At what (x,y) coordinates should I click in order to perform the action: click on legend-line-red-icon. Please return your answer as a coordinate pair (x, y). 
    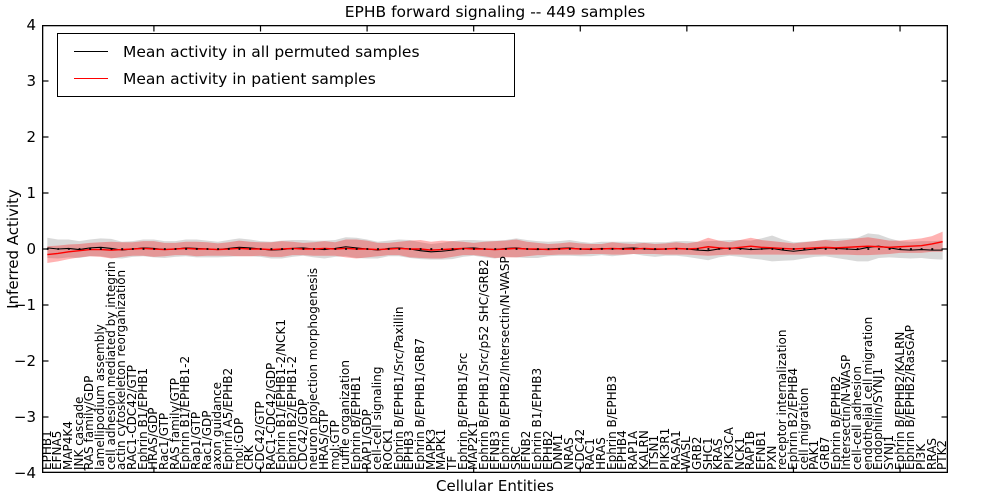
    Looking at the image, I should click on (91, 78).